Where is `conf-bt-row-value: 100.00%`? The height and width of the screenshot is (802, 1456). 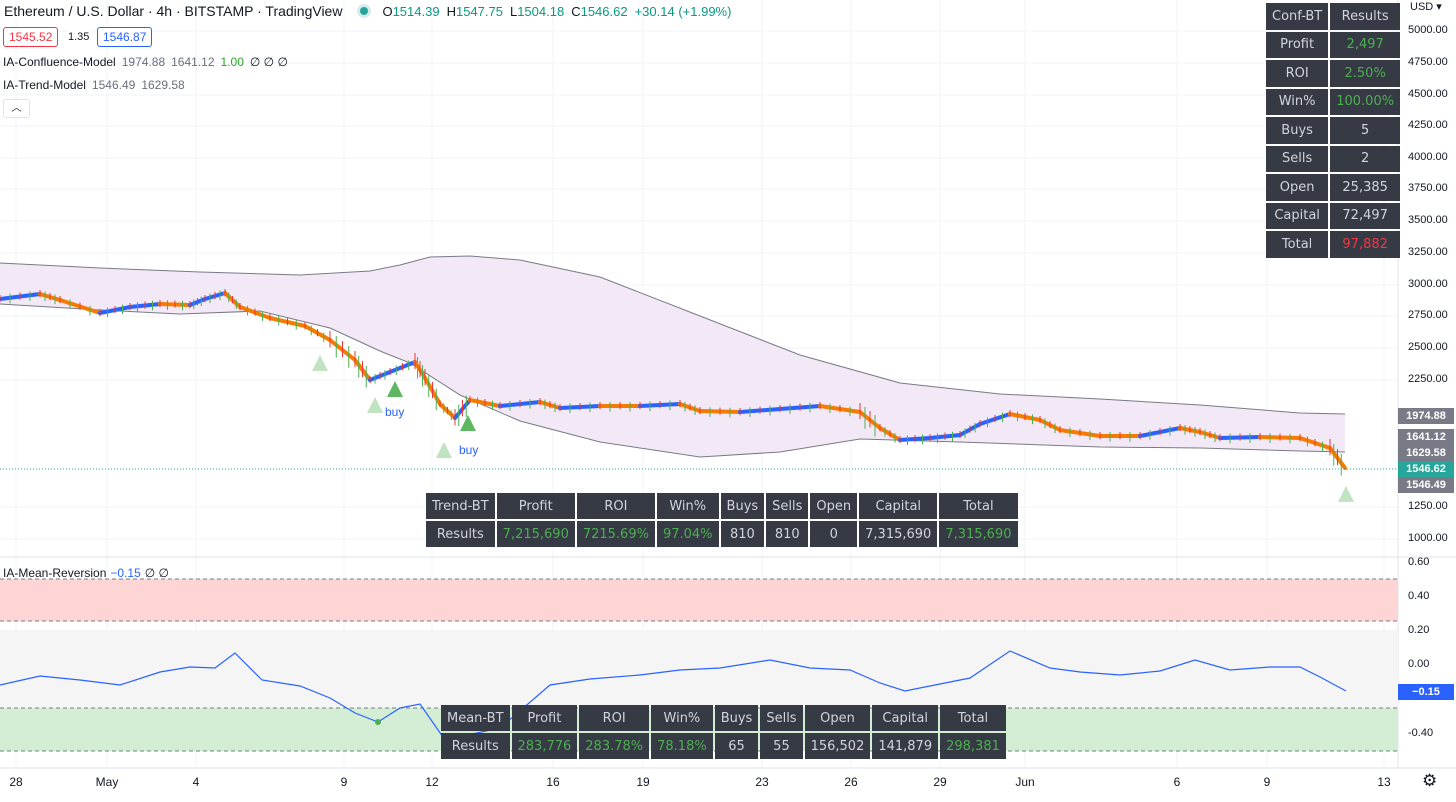
conf-bt-row-value: 100.00% is located at coordinates (1365, 101).